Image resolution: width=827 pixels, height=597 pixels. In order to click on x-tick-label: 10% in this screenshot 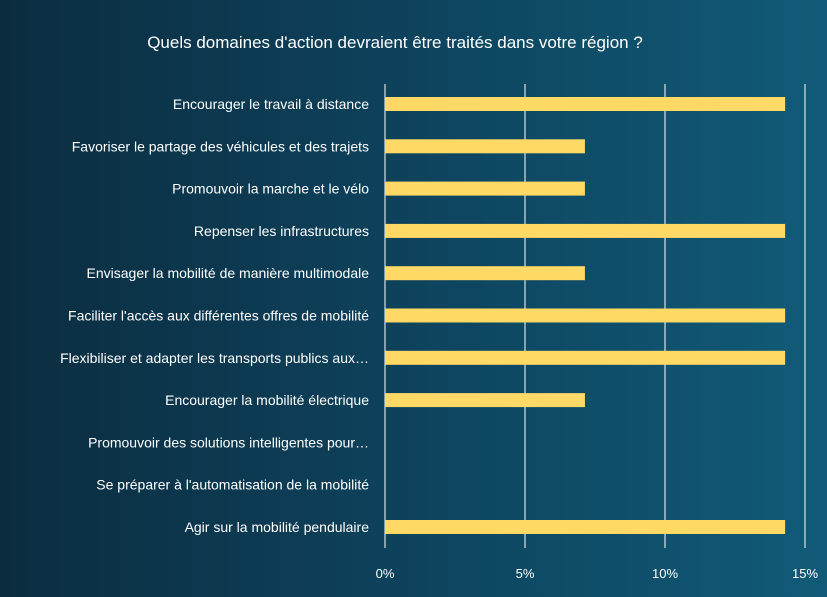, I will do `click(665, 573)`.